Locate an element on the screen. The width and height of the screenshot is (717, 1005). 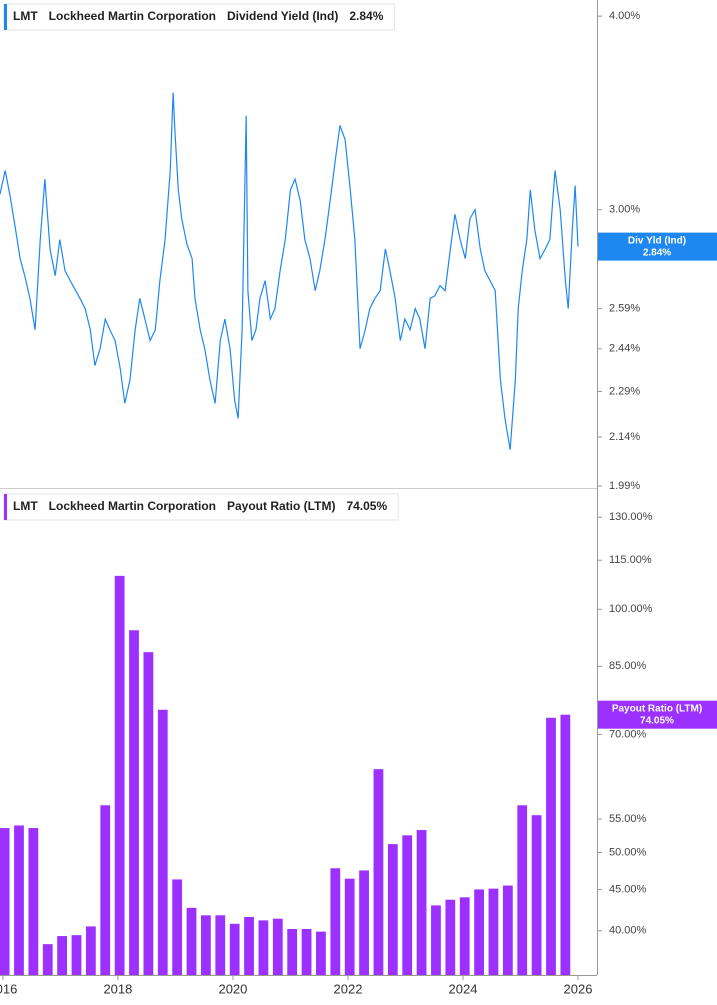
legend-value: 2.84% is located at coordinates (366, 16).